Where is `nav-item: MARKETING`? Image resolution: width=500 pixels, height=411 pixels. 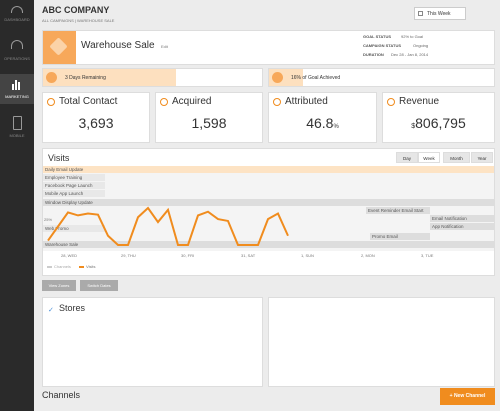
nav-item: MARKETING is located at coordinates (17, 96).